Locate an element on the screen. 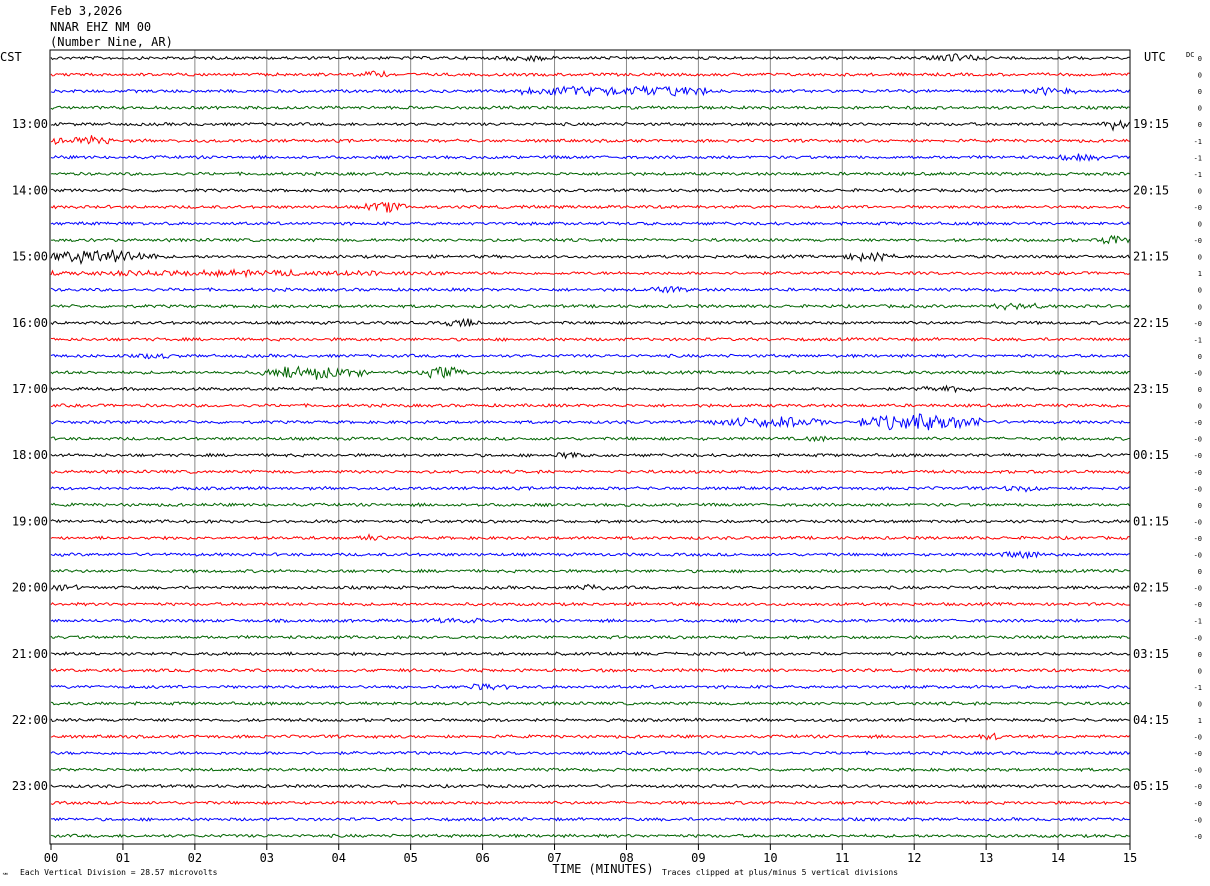 The image size is (1210, 886). x-tick-label-05: 05 is located at coordinates (410, 858).